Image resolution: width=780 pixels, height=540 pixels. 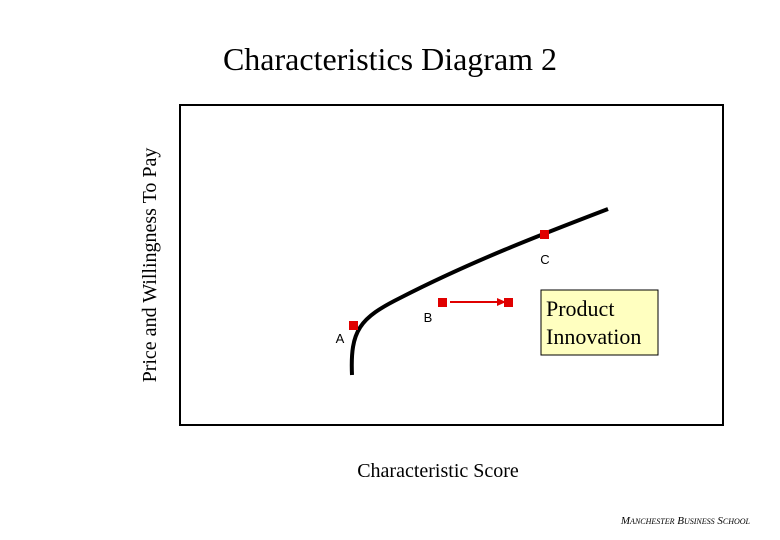 What do you see at coordinates (438, 471) in the screenshot?
I see `x-axis-label: Characteristic Score` at bounding box center [438, 471].